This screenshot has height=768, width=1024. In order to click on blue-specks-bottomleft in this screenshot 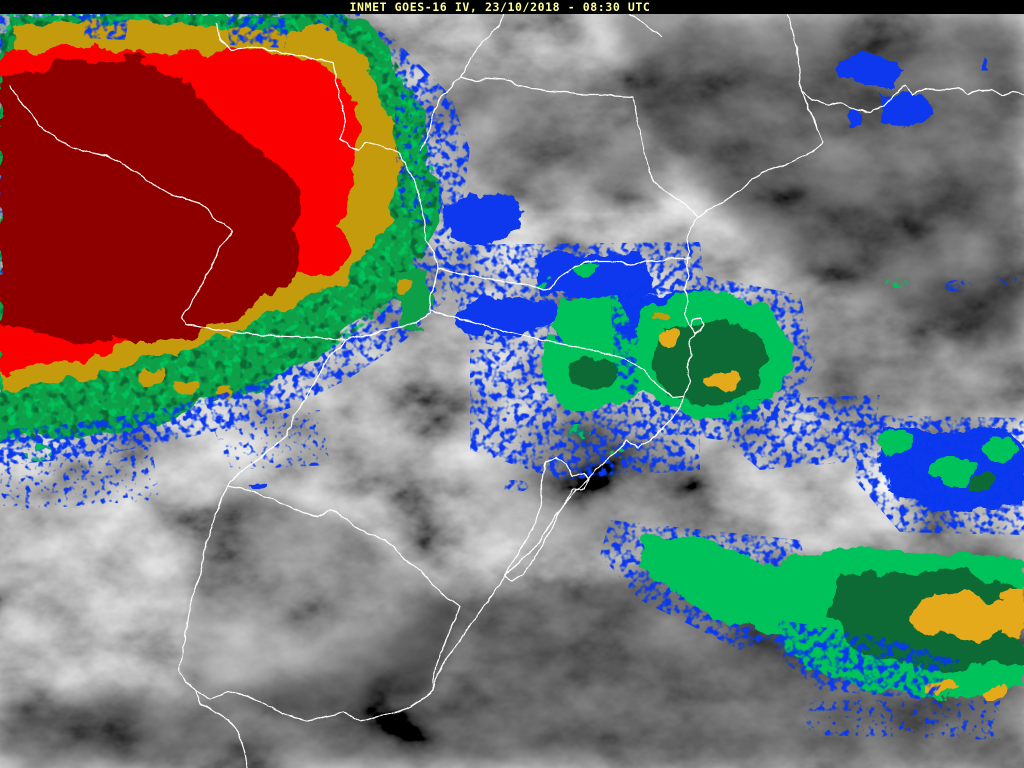, I will do `click(80, 472)`.